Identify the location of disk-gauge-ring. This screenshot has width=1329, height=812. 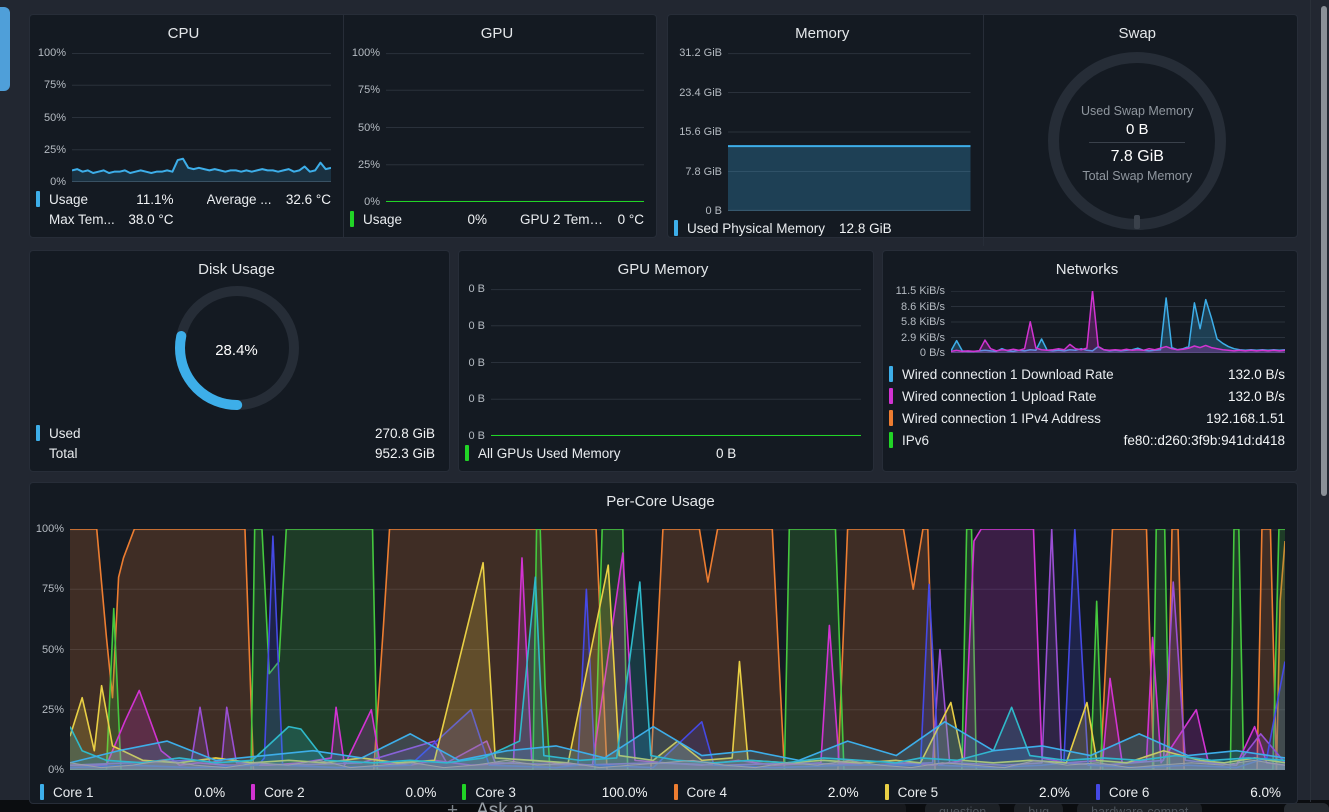
(237, 350).